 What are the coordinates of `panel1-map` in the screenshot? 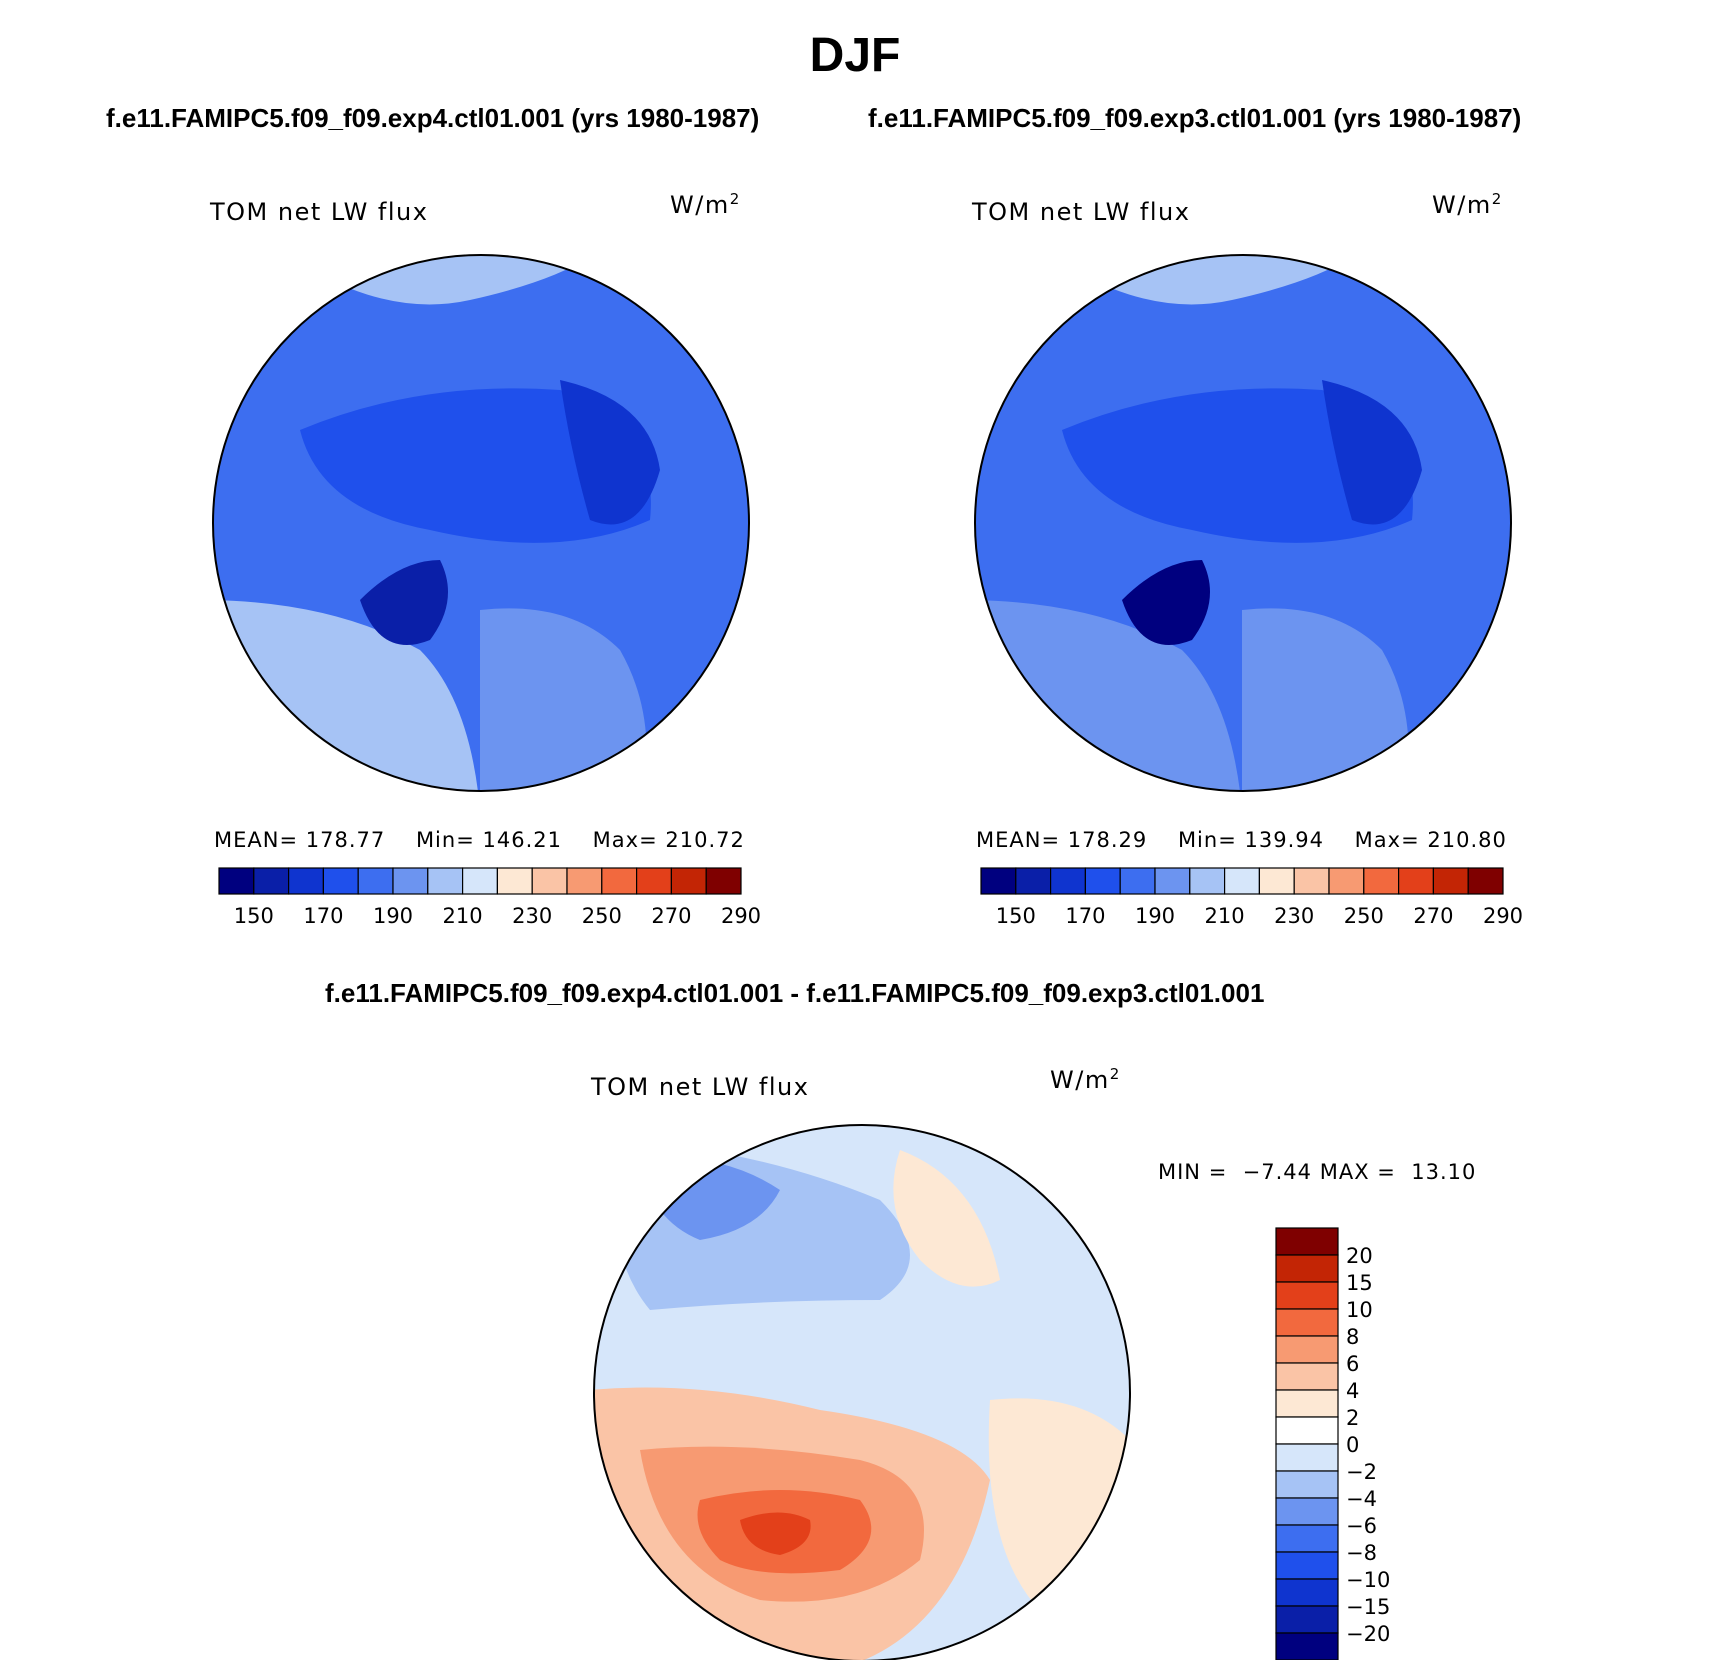 It's located at (481, 523).